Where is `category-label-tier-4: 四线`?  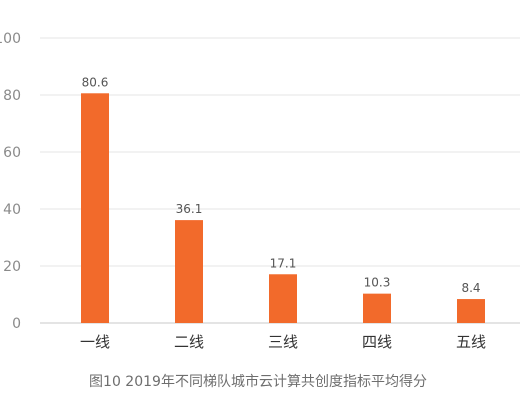
category-label-tier-4: 四线 is located at coordinates (377, 342).